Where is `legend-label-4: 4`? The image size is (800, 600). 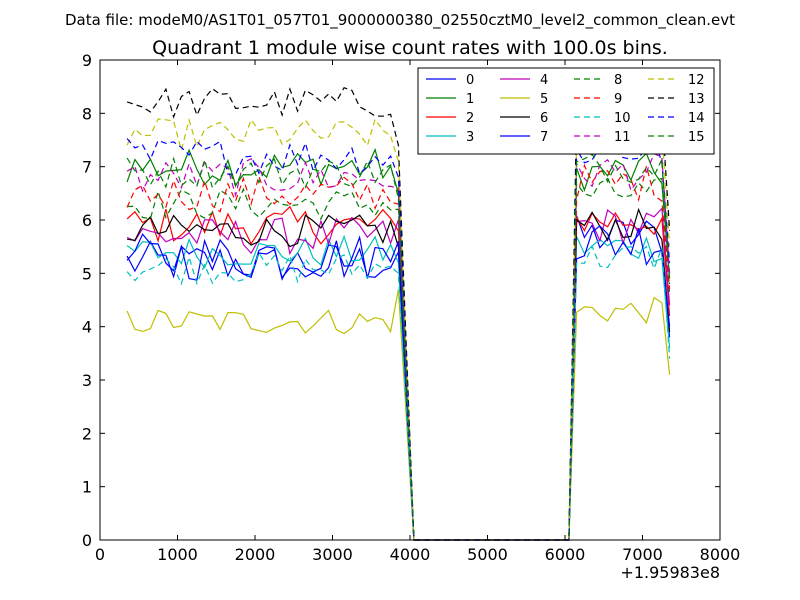
legend-label-4: 4 is located at coordinates (544, 80).